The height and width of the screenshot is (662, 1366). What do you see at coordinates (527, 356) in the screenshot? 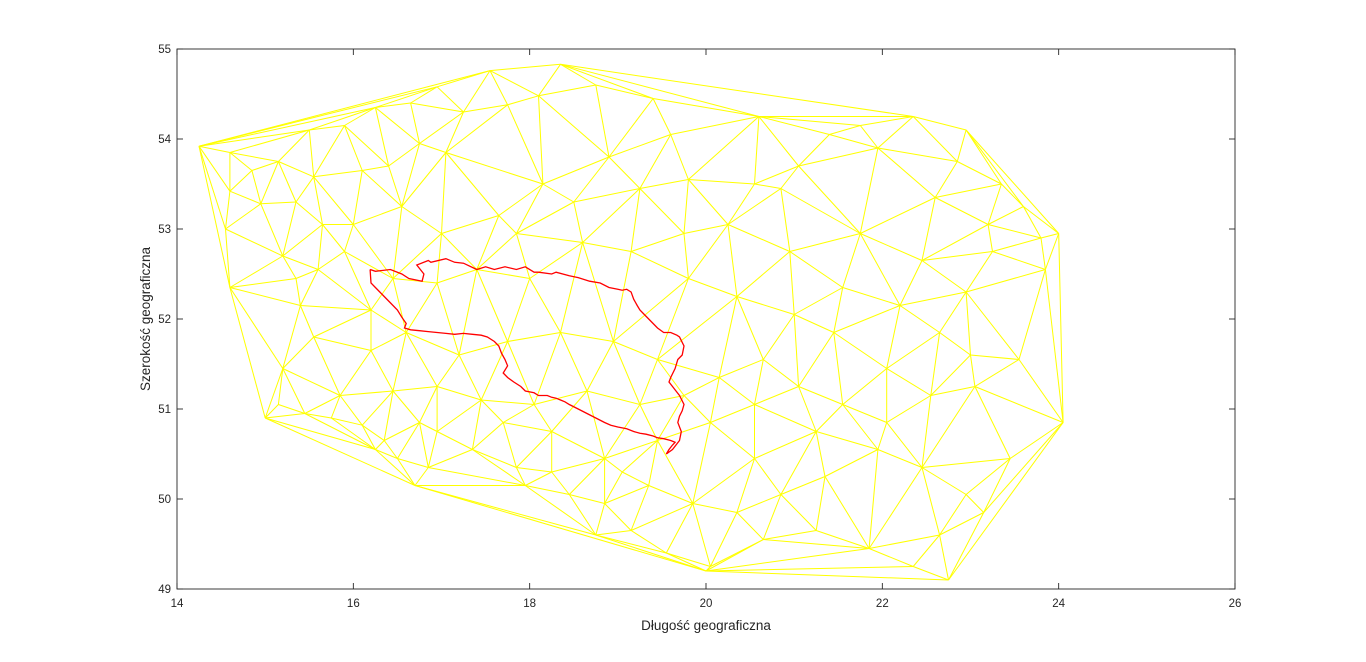
I see `region-outline-line` at bounding box center [527, 356].